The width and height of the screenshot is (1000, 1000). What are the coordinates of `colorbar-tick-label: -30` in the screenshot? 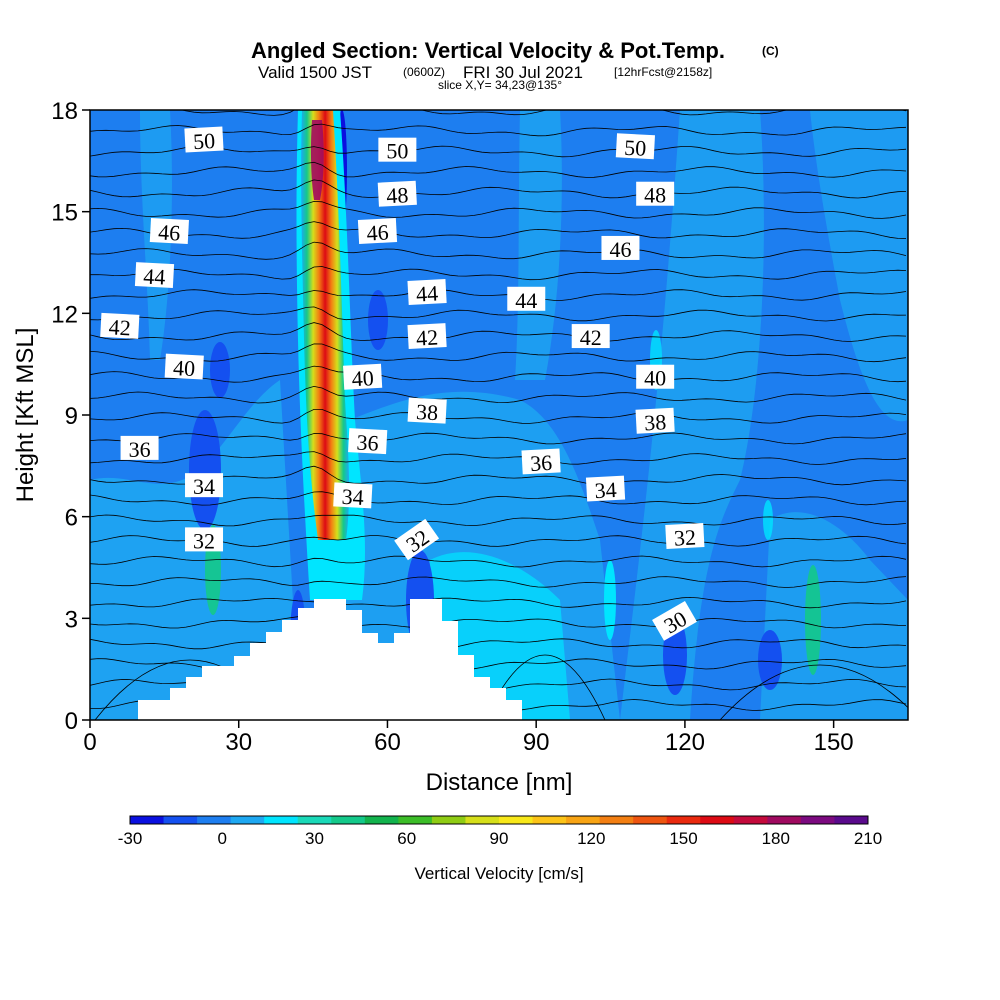 It's located at (130, 838).